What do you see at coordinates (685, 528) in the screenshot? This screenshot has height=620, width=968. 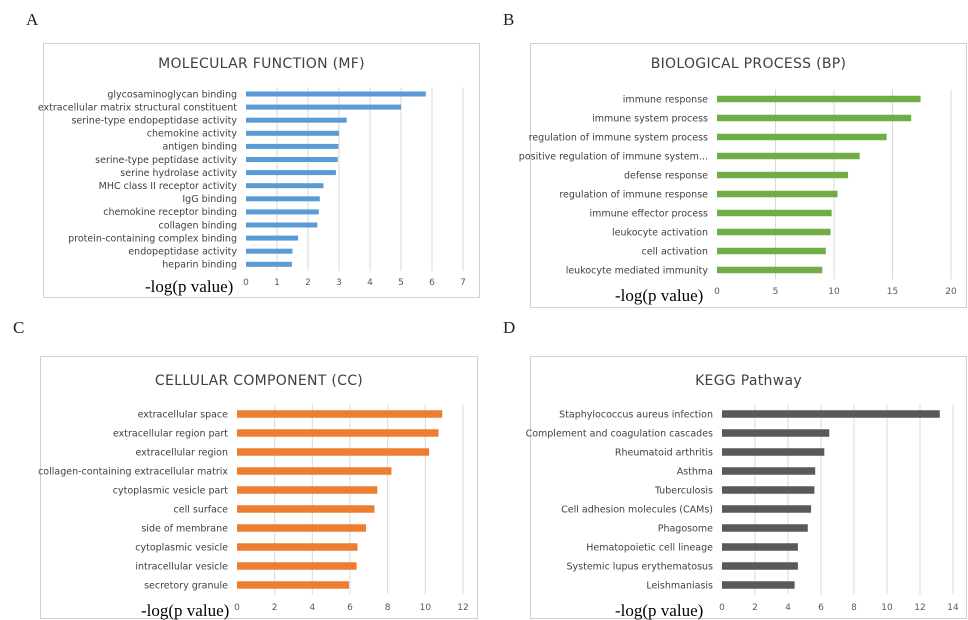 I see `category-label: Phagosome` at bounding box center [685, 528].